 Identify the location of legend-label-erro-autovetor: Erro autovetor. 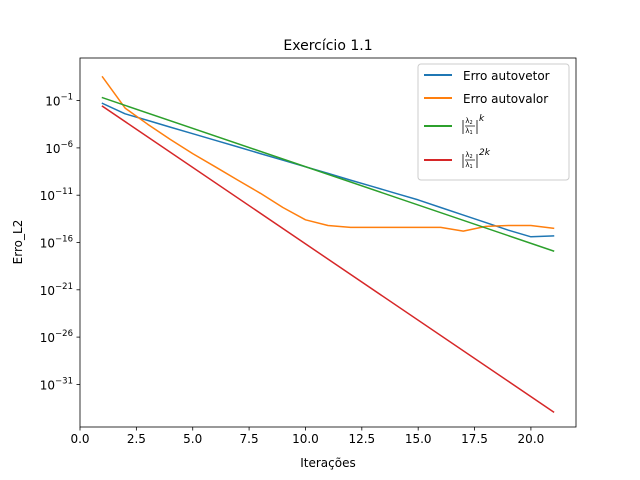
(506, 76).